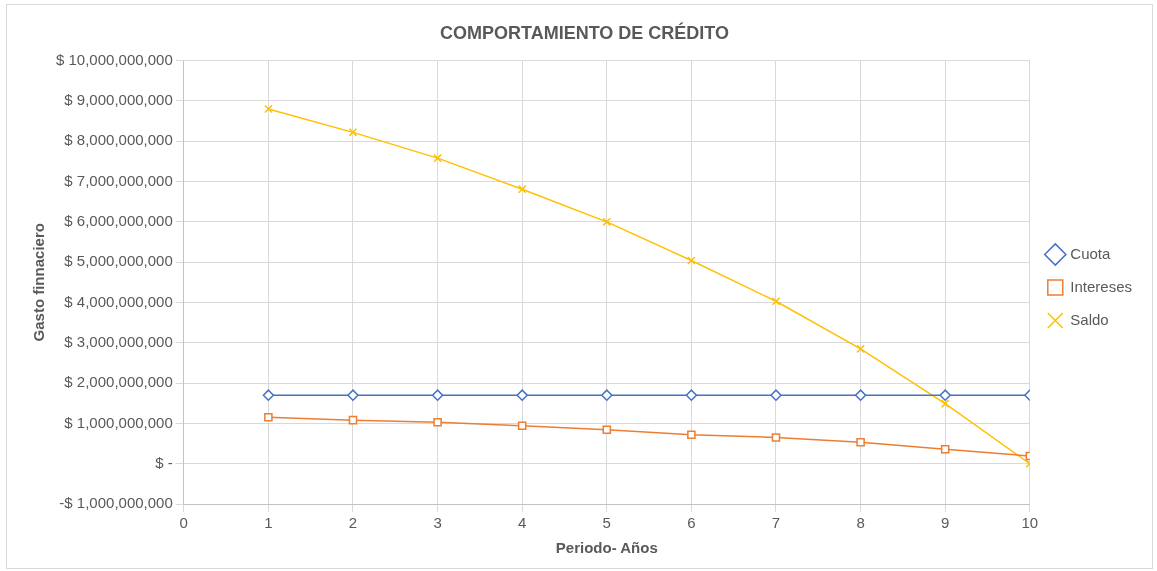 The width and height of the screenshot is (1157, 571). What do you see at coordinates (1089, 319) in the screenshot?
I see `legend-label: Saldo` at bounding box center [1089, 319].